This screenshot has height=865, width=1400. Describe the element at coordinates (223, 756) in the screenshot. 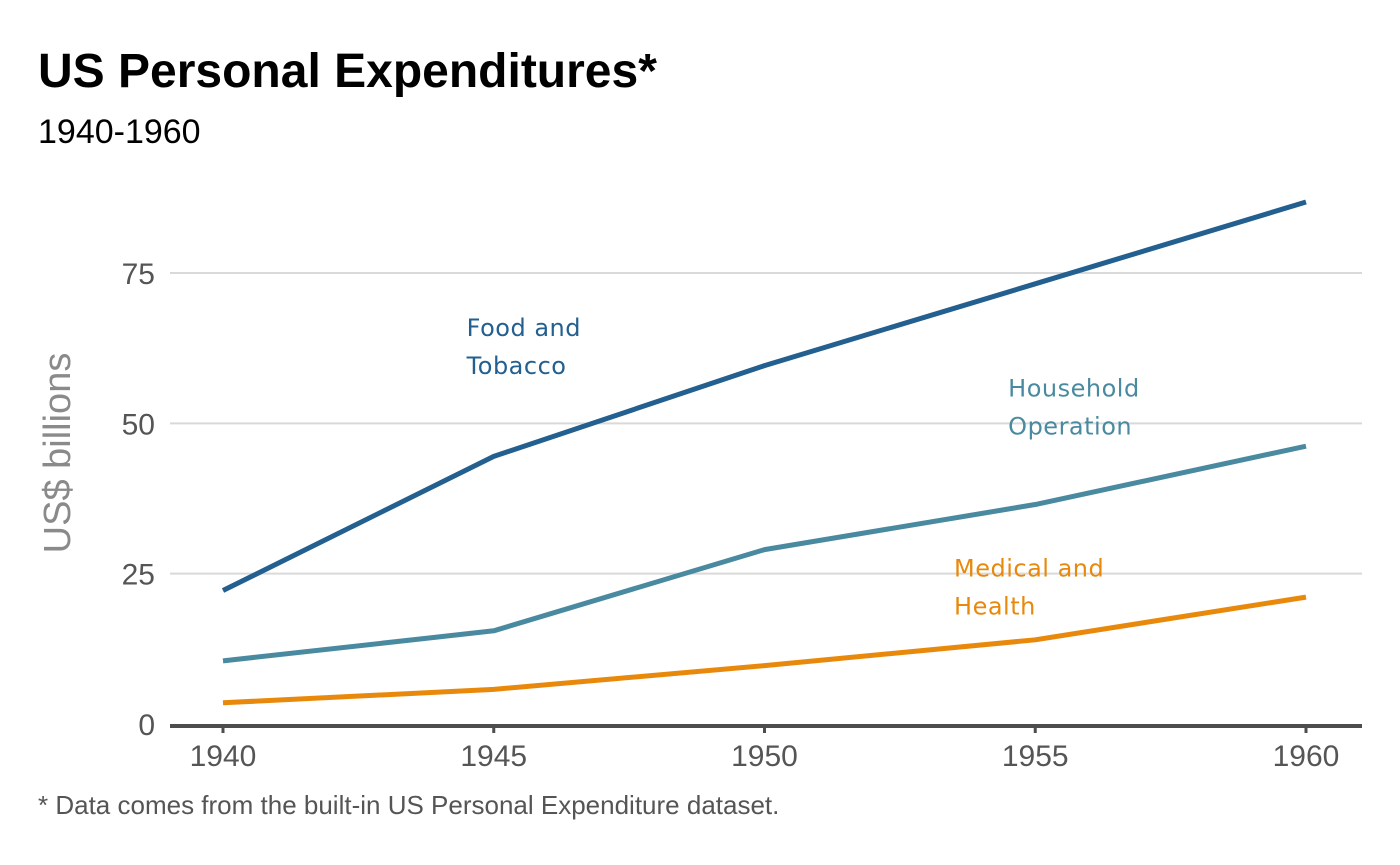

I see `x-tick-label: 1940` at that location.